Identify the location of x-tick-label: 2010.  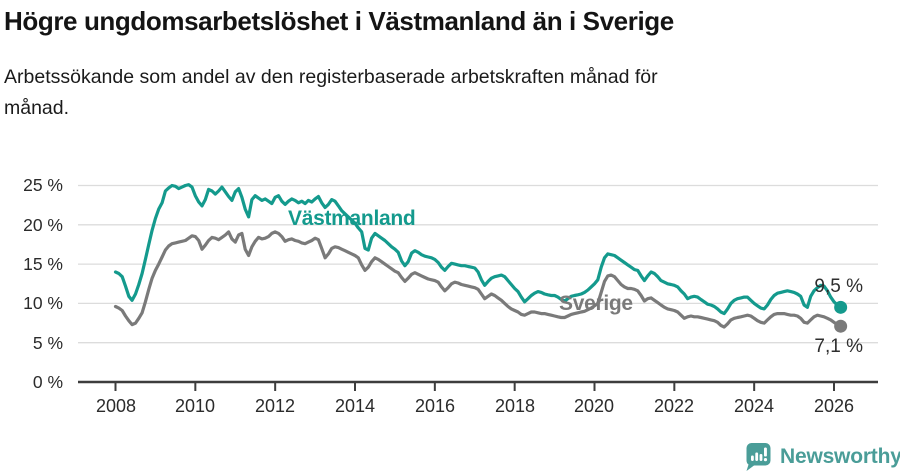
(195, 406).